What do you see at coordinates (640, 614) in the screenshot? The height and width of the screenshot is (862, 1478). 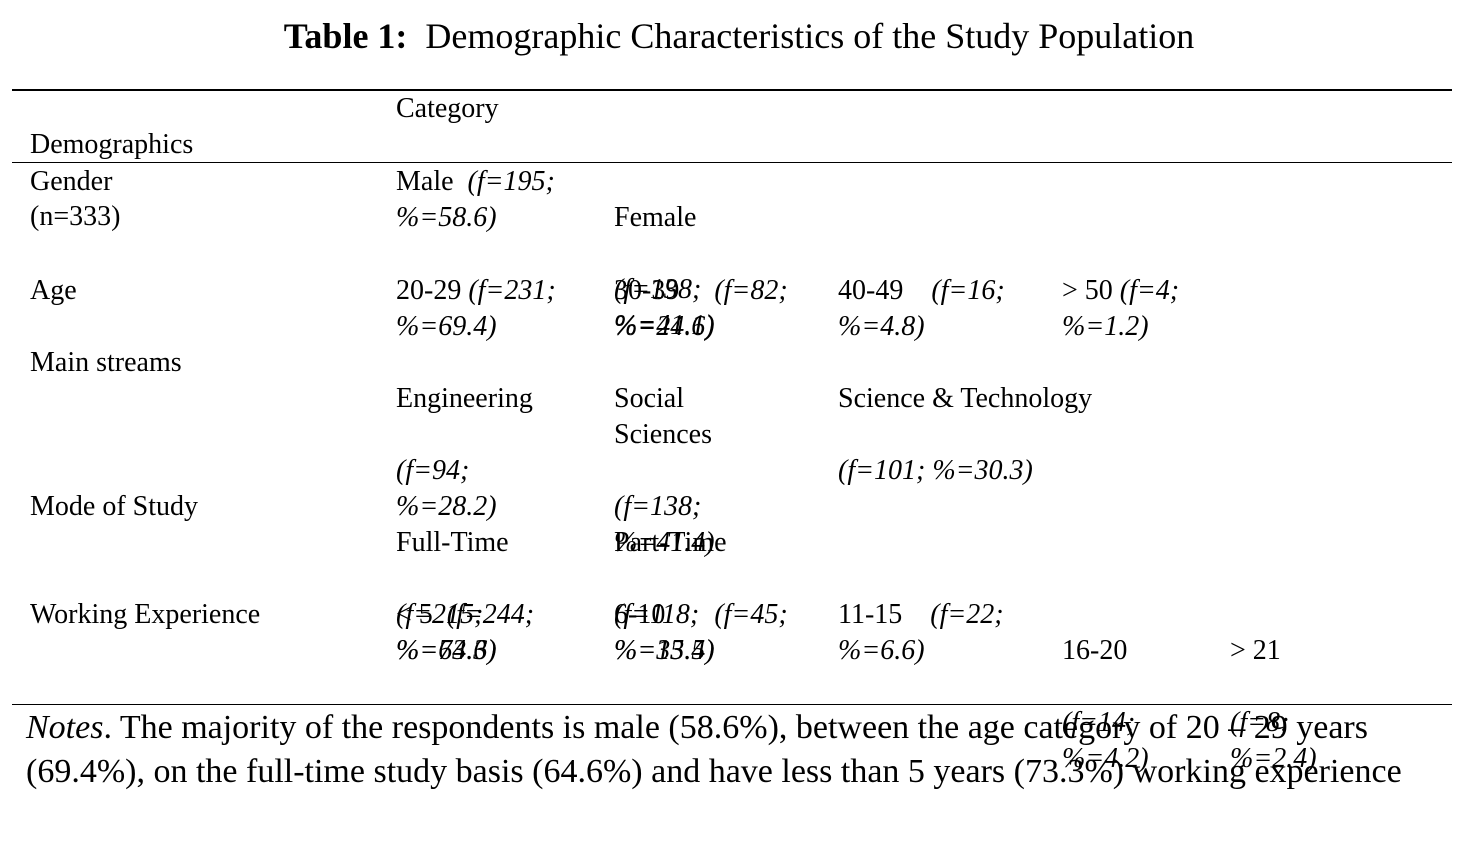 I see `cell-label: 6-10` at bounding box center [640, 614].